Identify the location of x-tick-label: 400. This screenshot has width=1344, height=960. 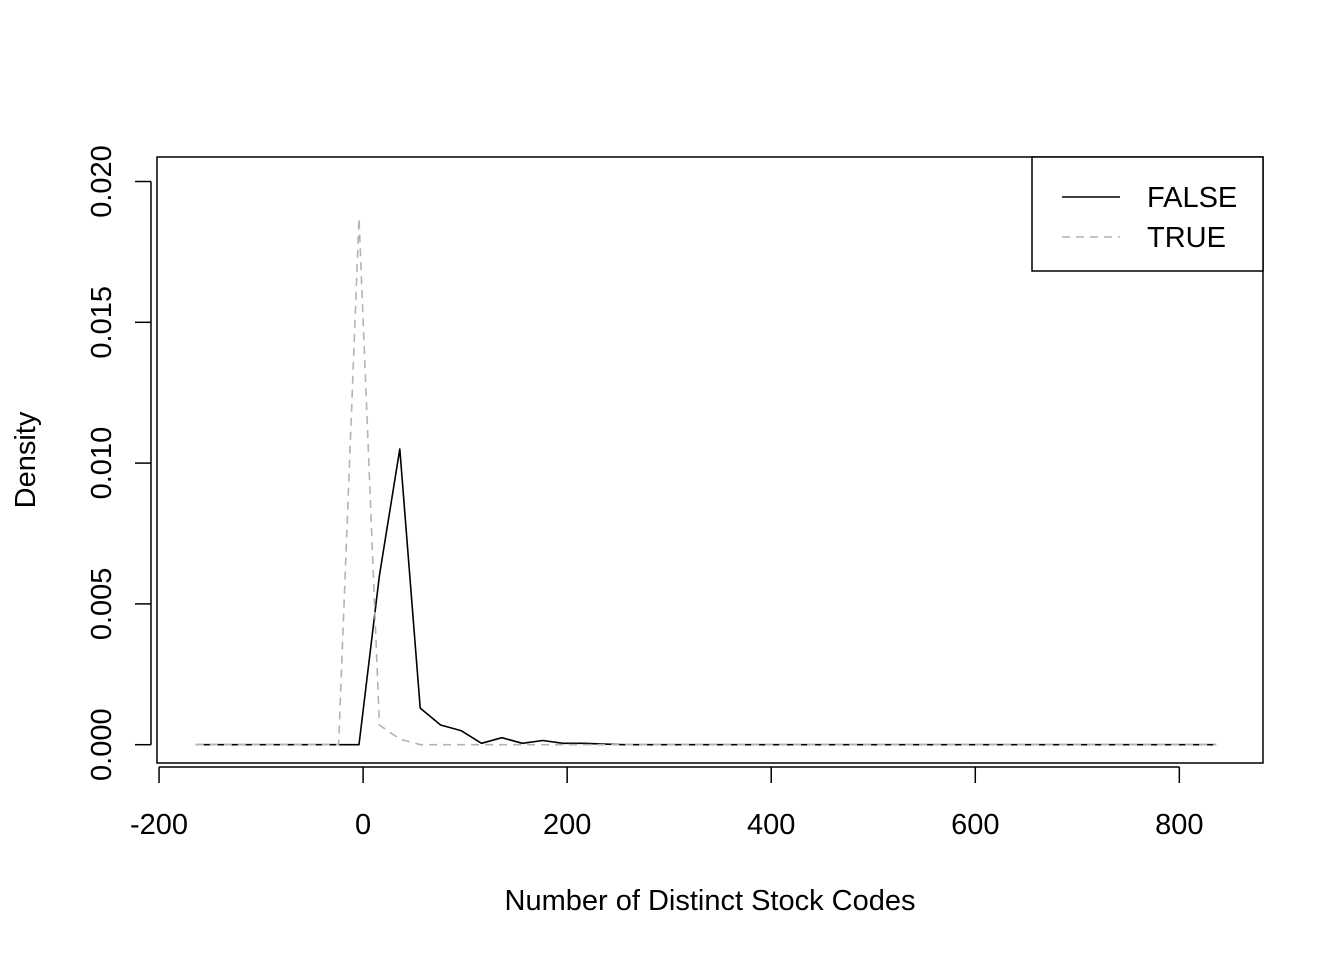
(771, 825).